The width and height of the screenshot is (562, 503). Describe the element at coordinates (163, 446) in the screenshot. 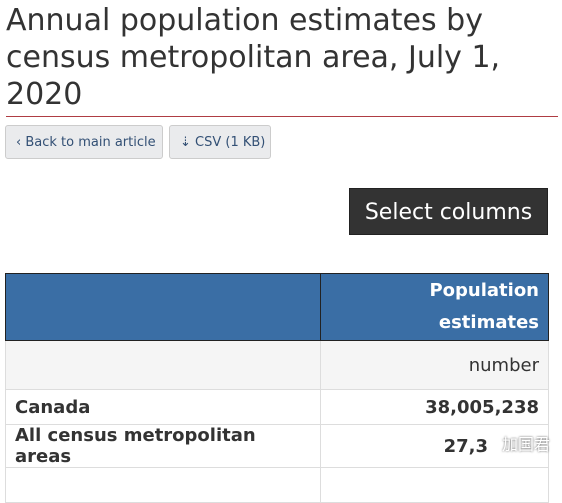

I see `row-label: All census metropolitan areas` at that location.